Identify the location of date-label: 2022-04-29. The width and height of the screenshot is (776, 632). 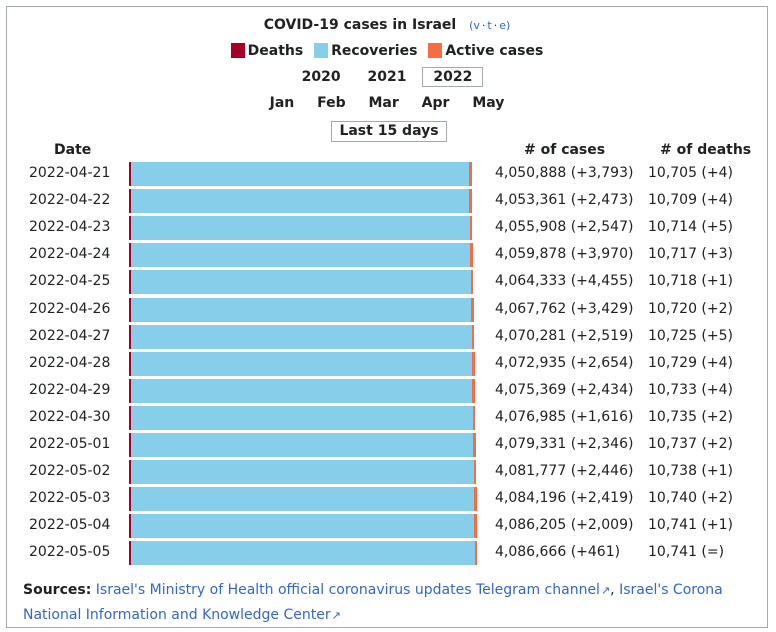
(70, 389).